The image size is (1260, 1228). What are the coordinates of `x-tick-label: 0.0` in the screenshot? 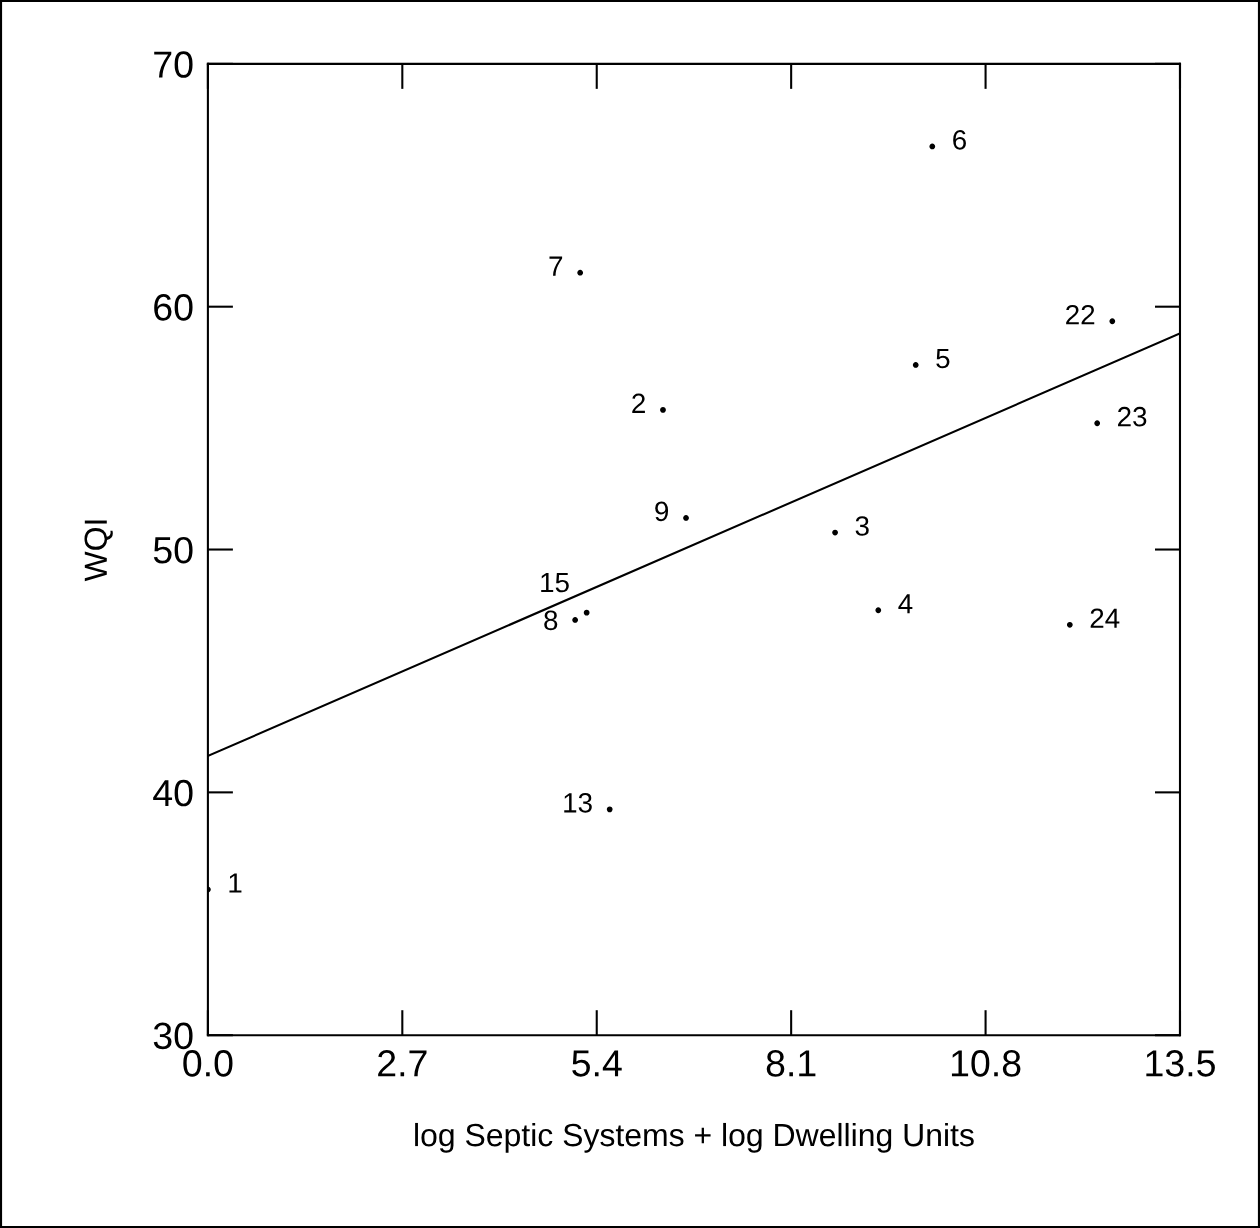 It's located at (208, 1063).